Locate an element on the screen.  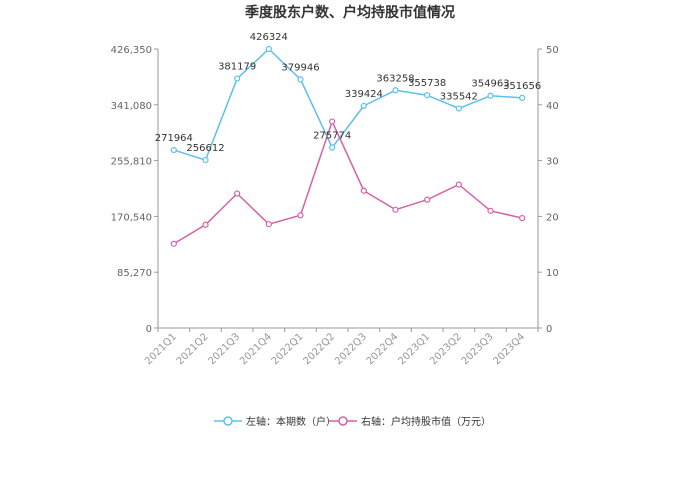
x-tick-label: 2021Q4 is located at coordinates (256, 349).